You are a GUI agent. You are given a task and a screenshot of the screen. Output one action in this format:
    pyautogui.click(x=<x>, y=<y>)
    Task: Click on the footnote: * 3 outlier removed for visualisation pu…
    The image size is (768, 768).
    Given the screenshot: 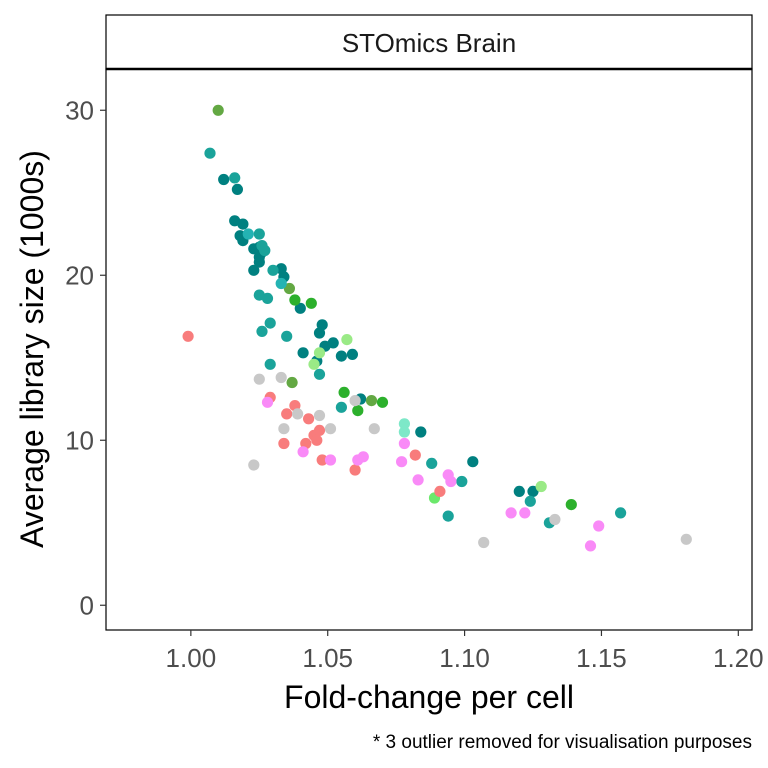 What is the action you would take?
    pyautogui.click(x=562, y=742)
    